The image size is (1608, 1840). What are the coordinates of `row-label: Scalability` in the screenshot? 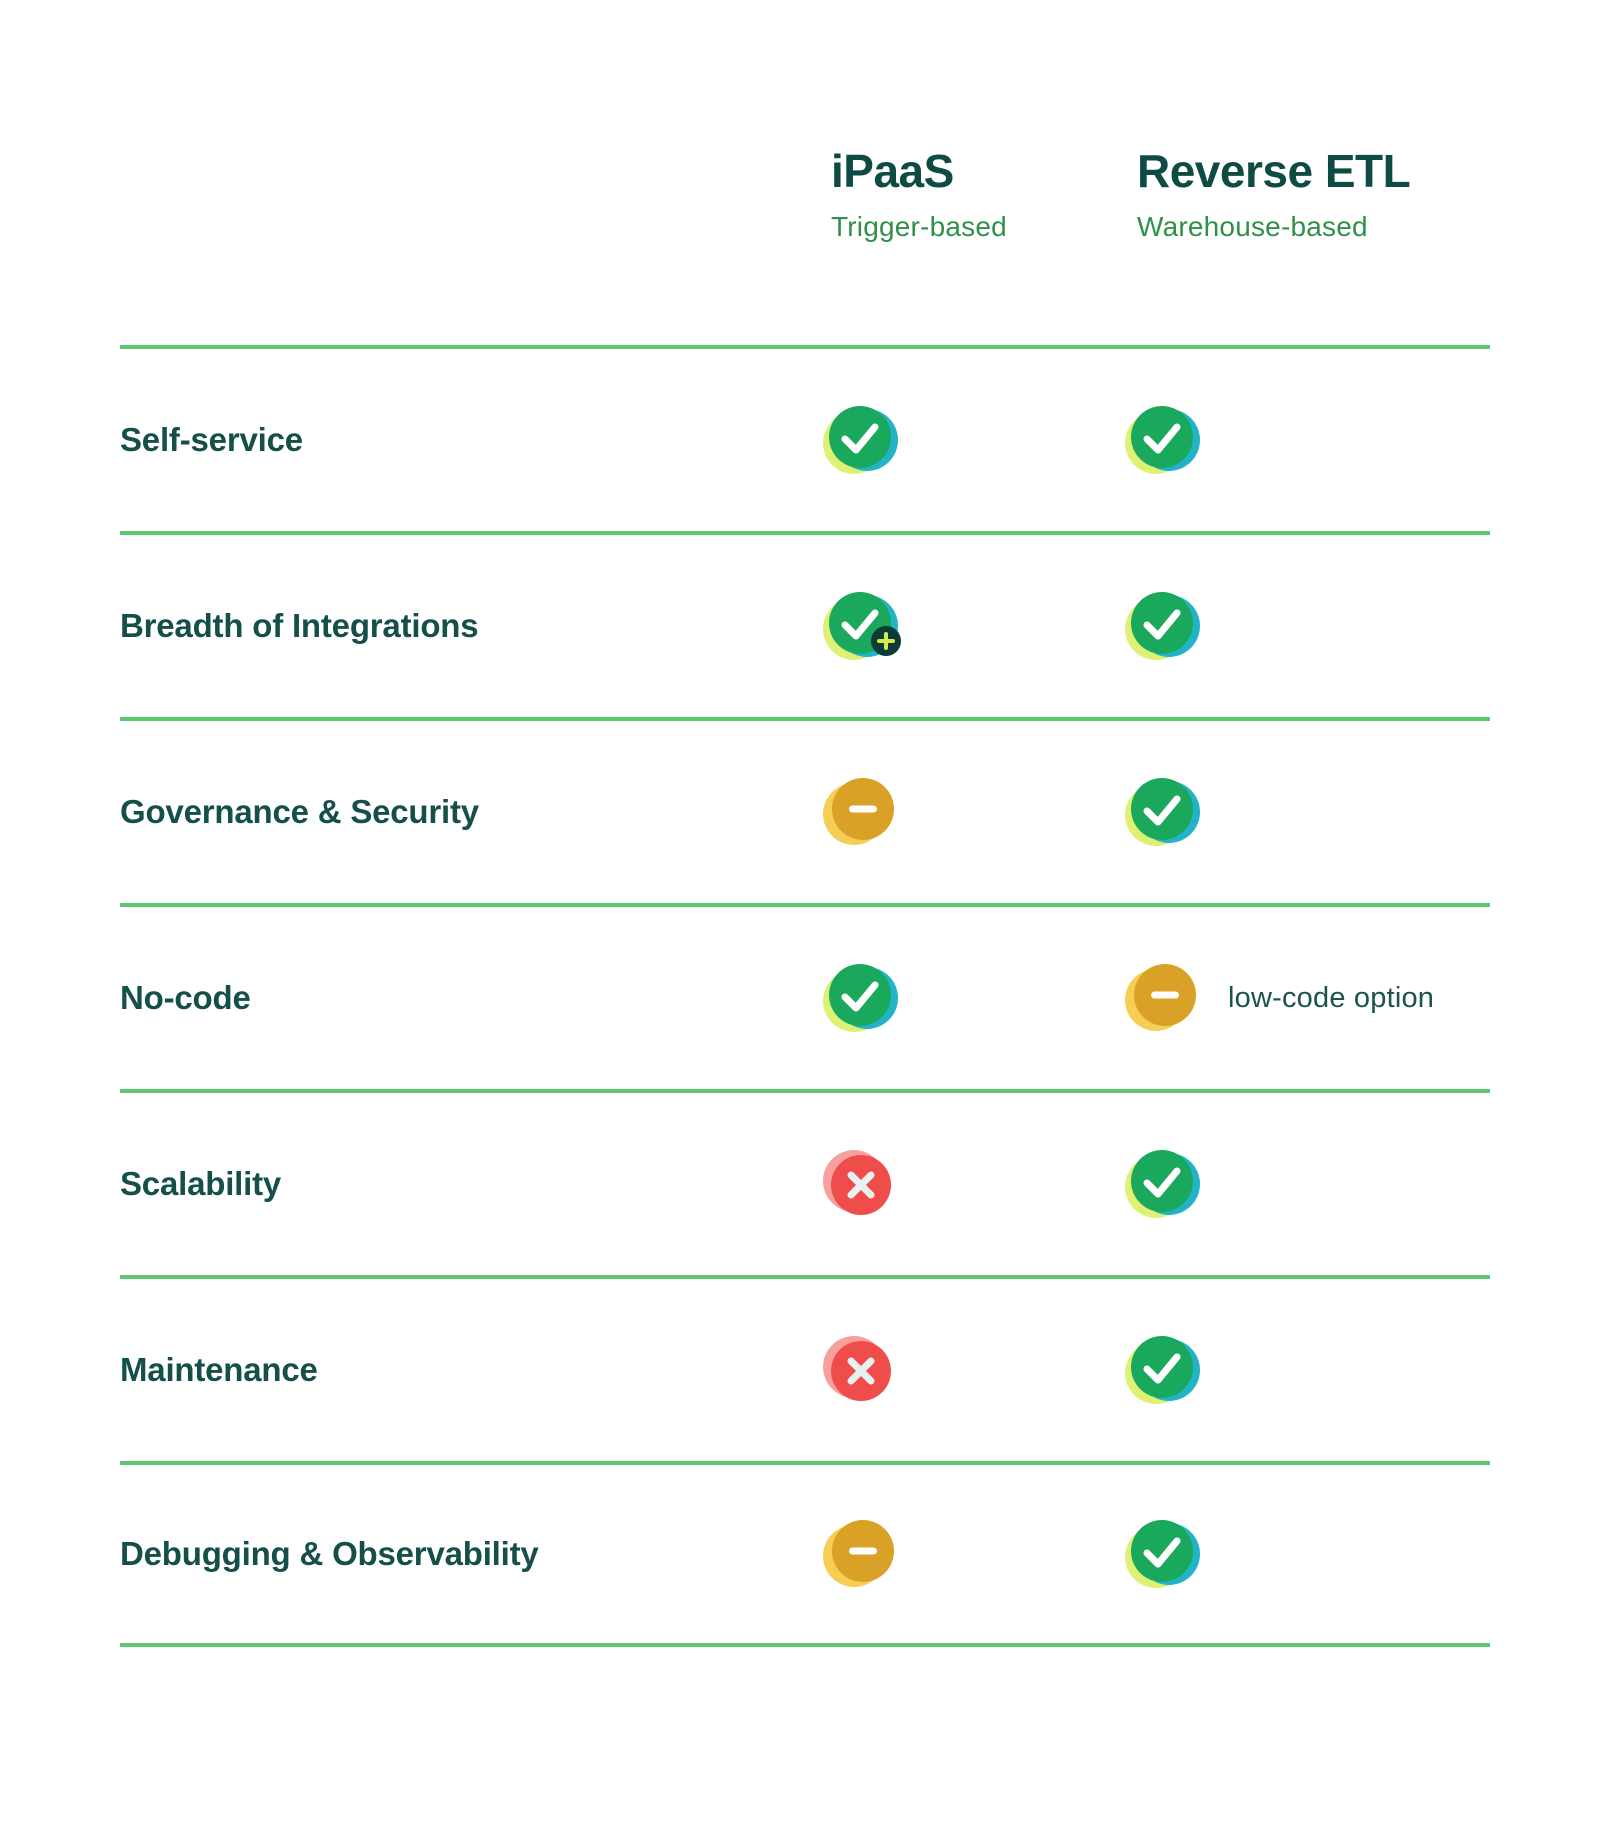 It's located at (201, 1183).